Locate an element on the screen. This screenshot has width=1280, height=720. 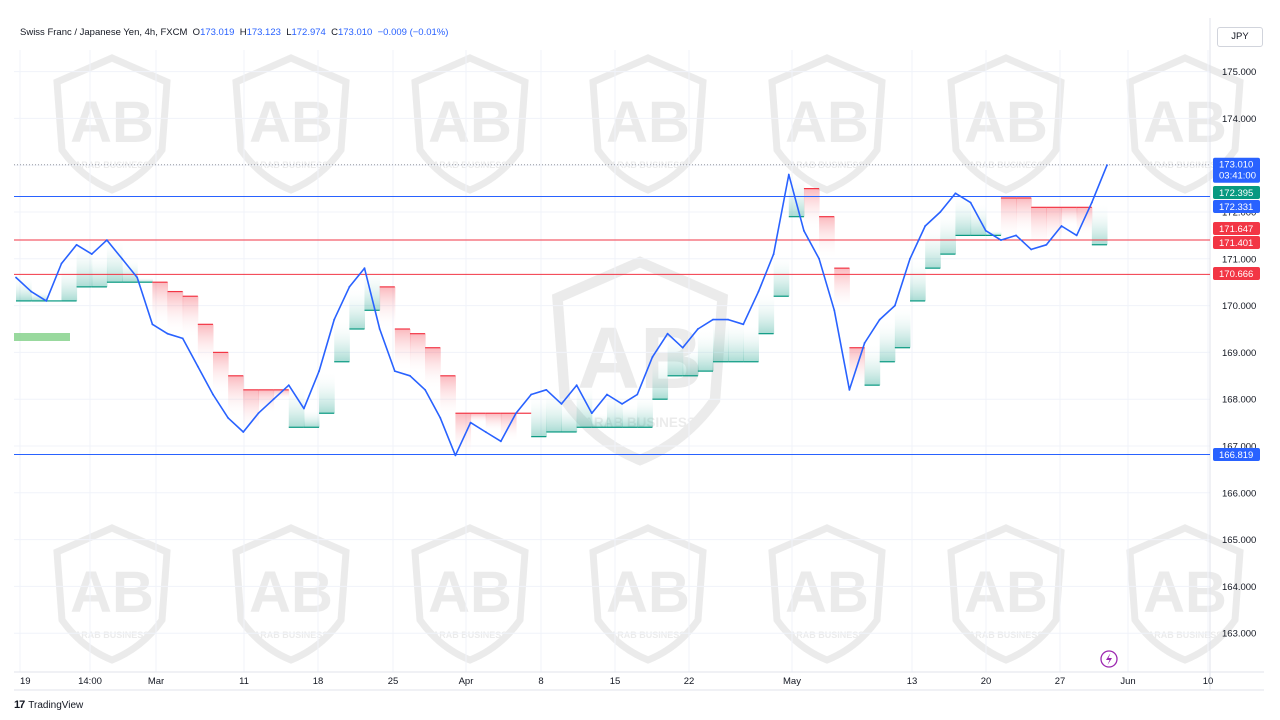
symbol-title: Swiss Franc / Japanese Yen, 4h, FXCM is located at coordinates (104, 32).